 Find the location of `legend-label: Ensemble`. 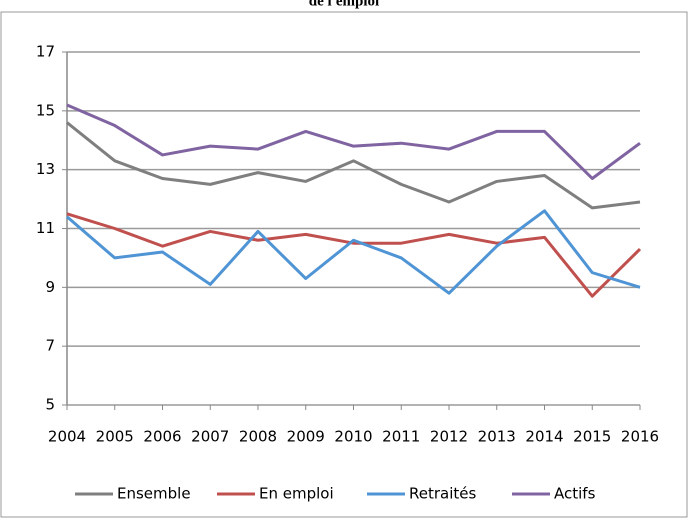

legend-label: Ensemble is located at coordinates (154, 494).